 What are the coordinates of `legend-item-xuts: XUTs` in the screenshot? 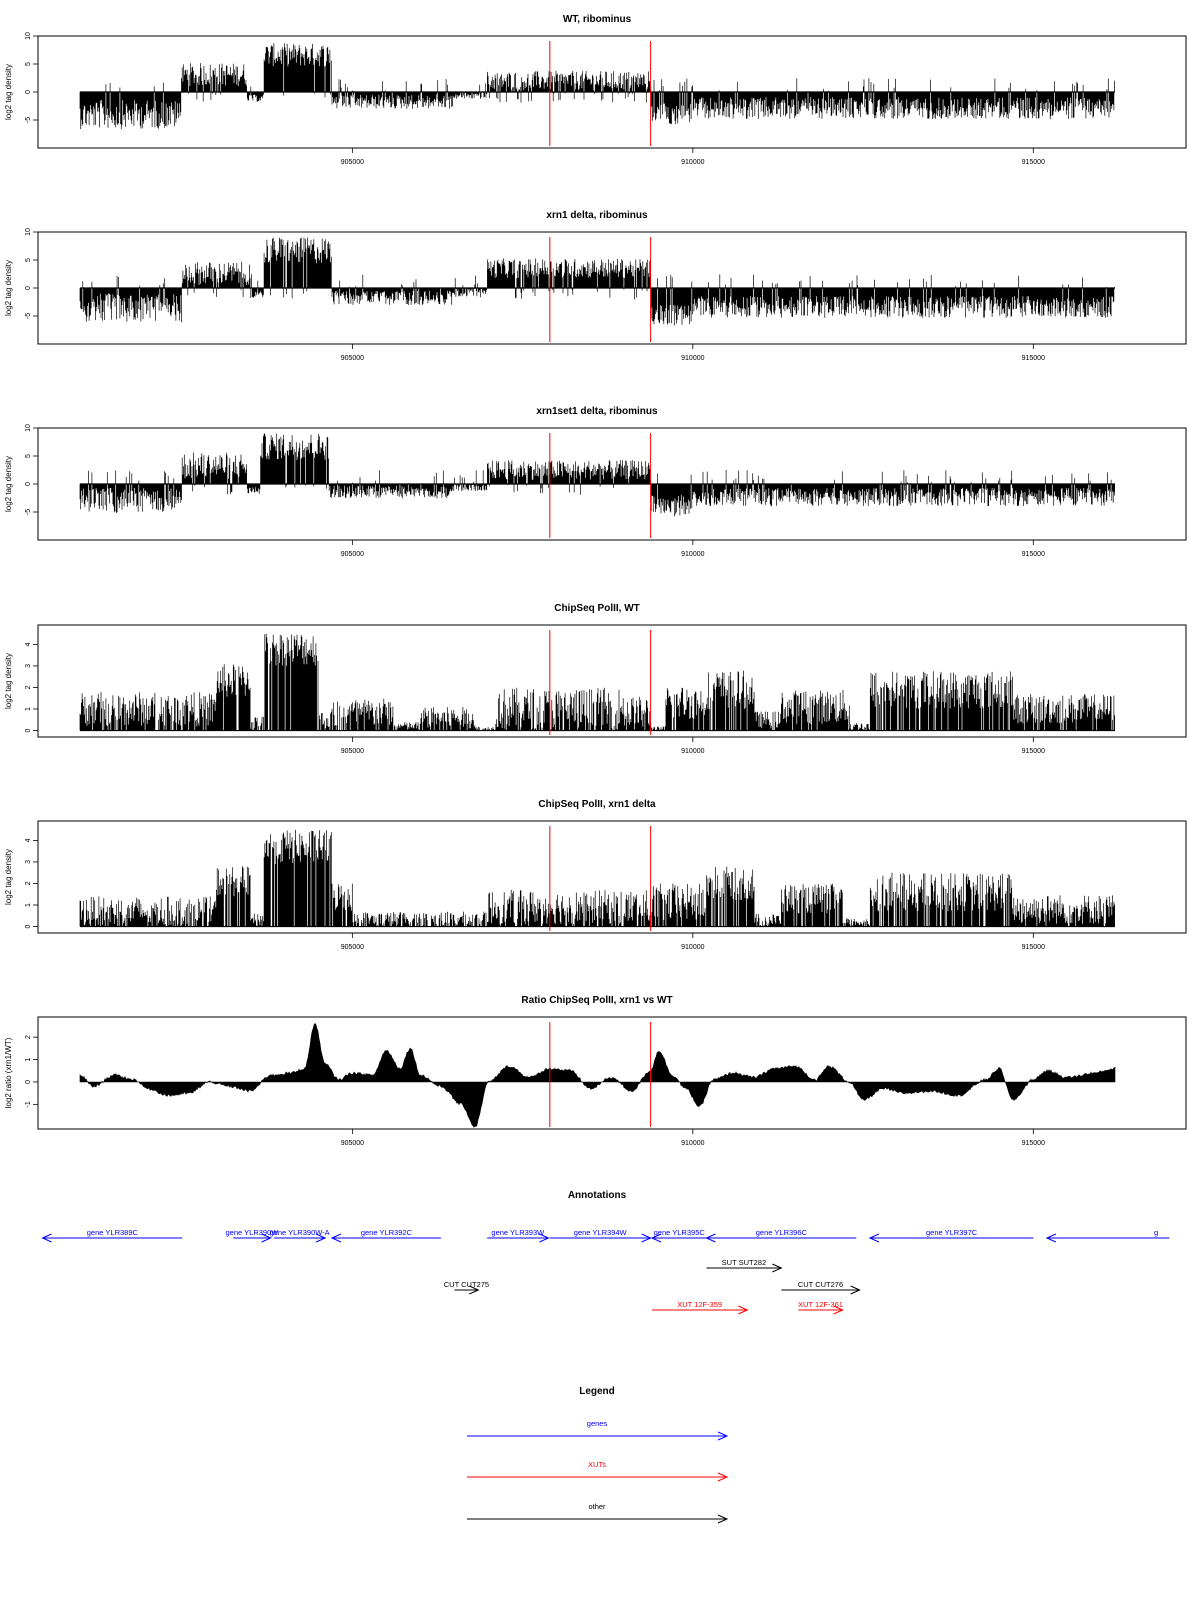 It's located at (598, 1471).